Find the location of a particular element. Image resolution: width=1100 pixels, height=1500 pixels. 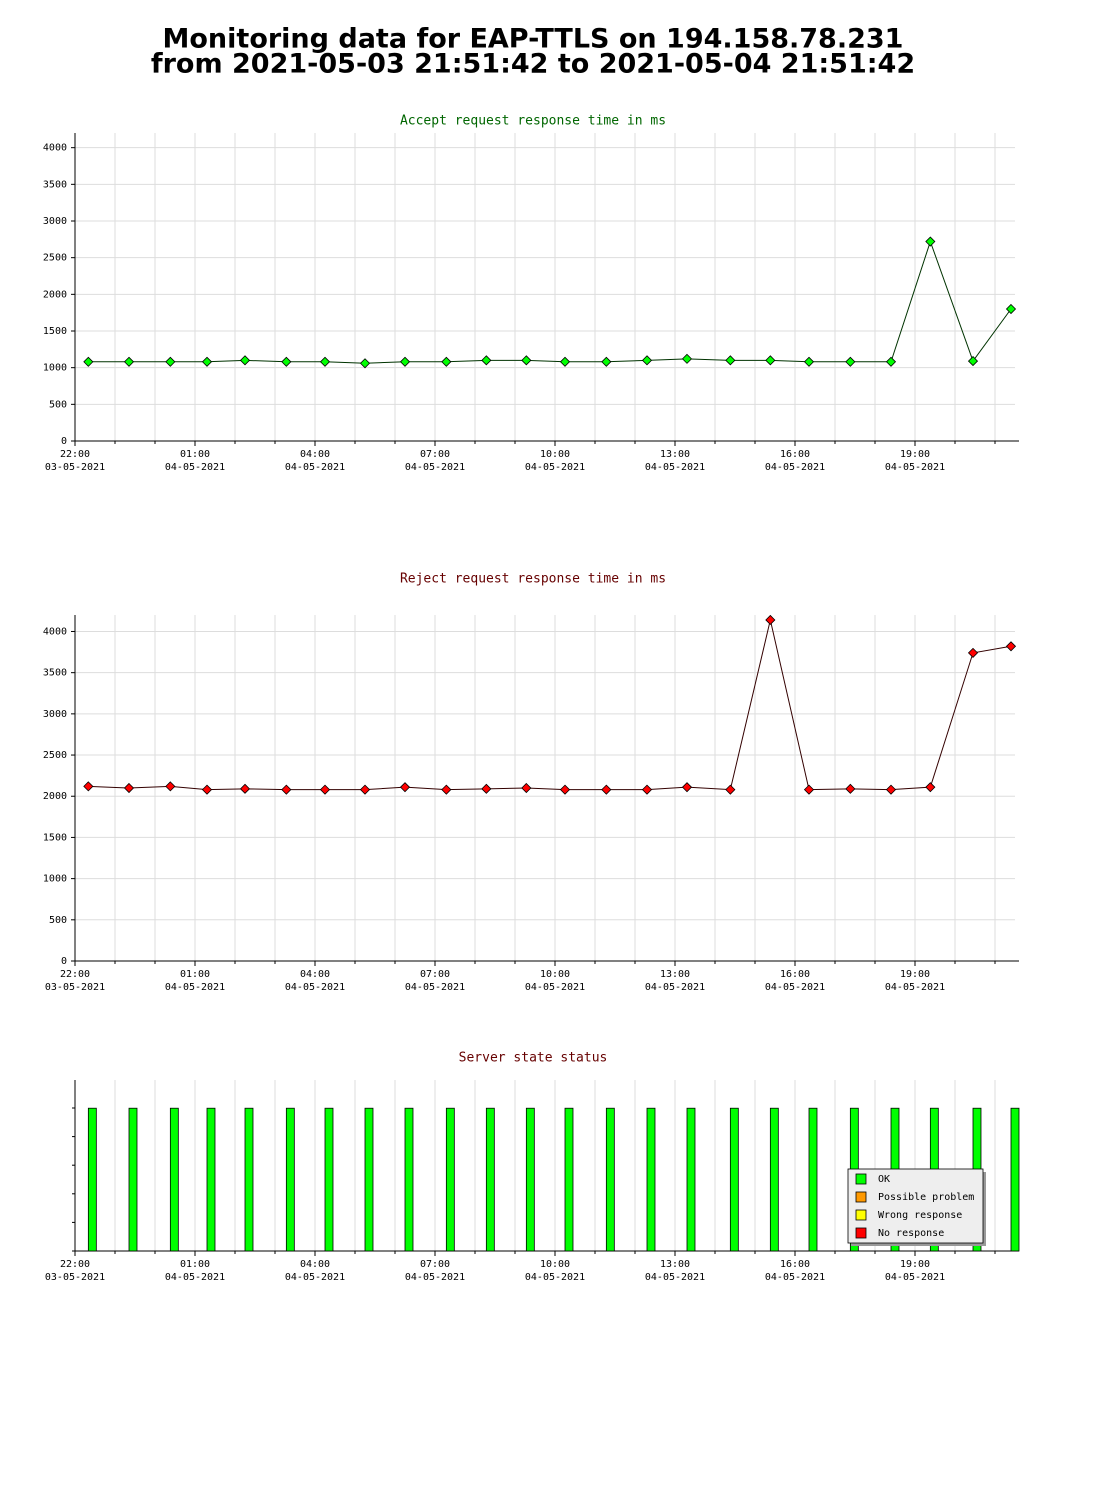

x-tick-label: 04:00 is located at coordinates (315, 974).